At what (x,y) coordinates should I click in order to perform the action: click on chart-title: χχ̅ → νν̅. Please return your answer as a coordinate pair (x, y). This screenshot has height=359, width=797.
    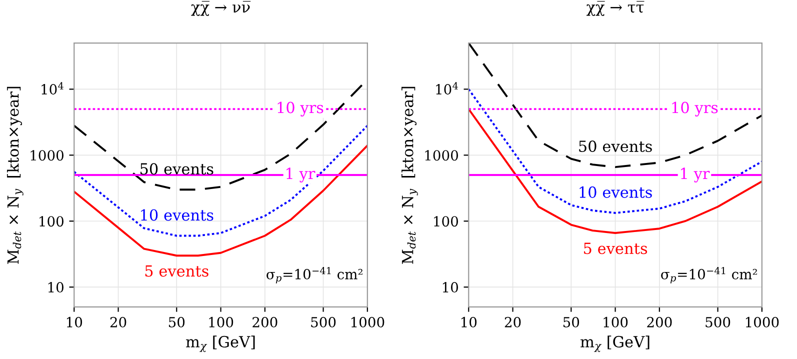
    Looking at the image, I should click on (221, 8).